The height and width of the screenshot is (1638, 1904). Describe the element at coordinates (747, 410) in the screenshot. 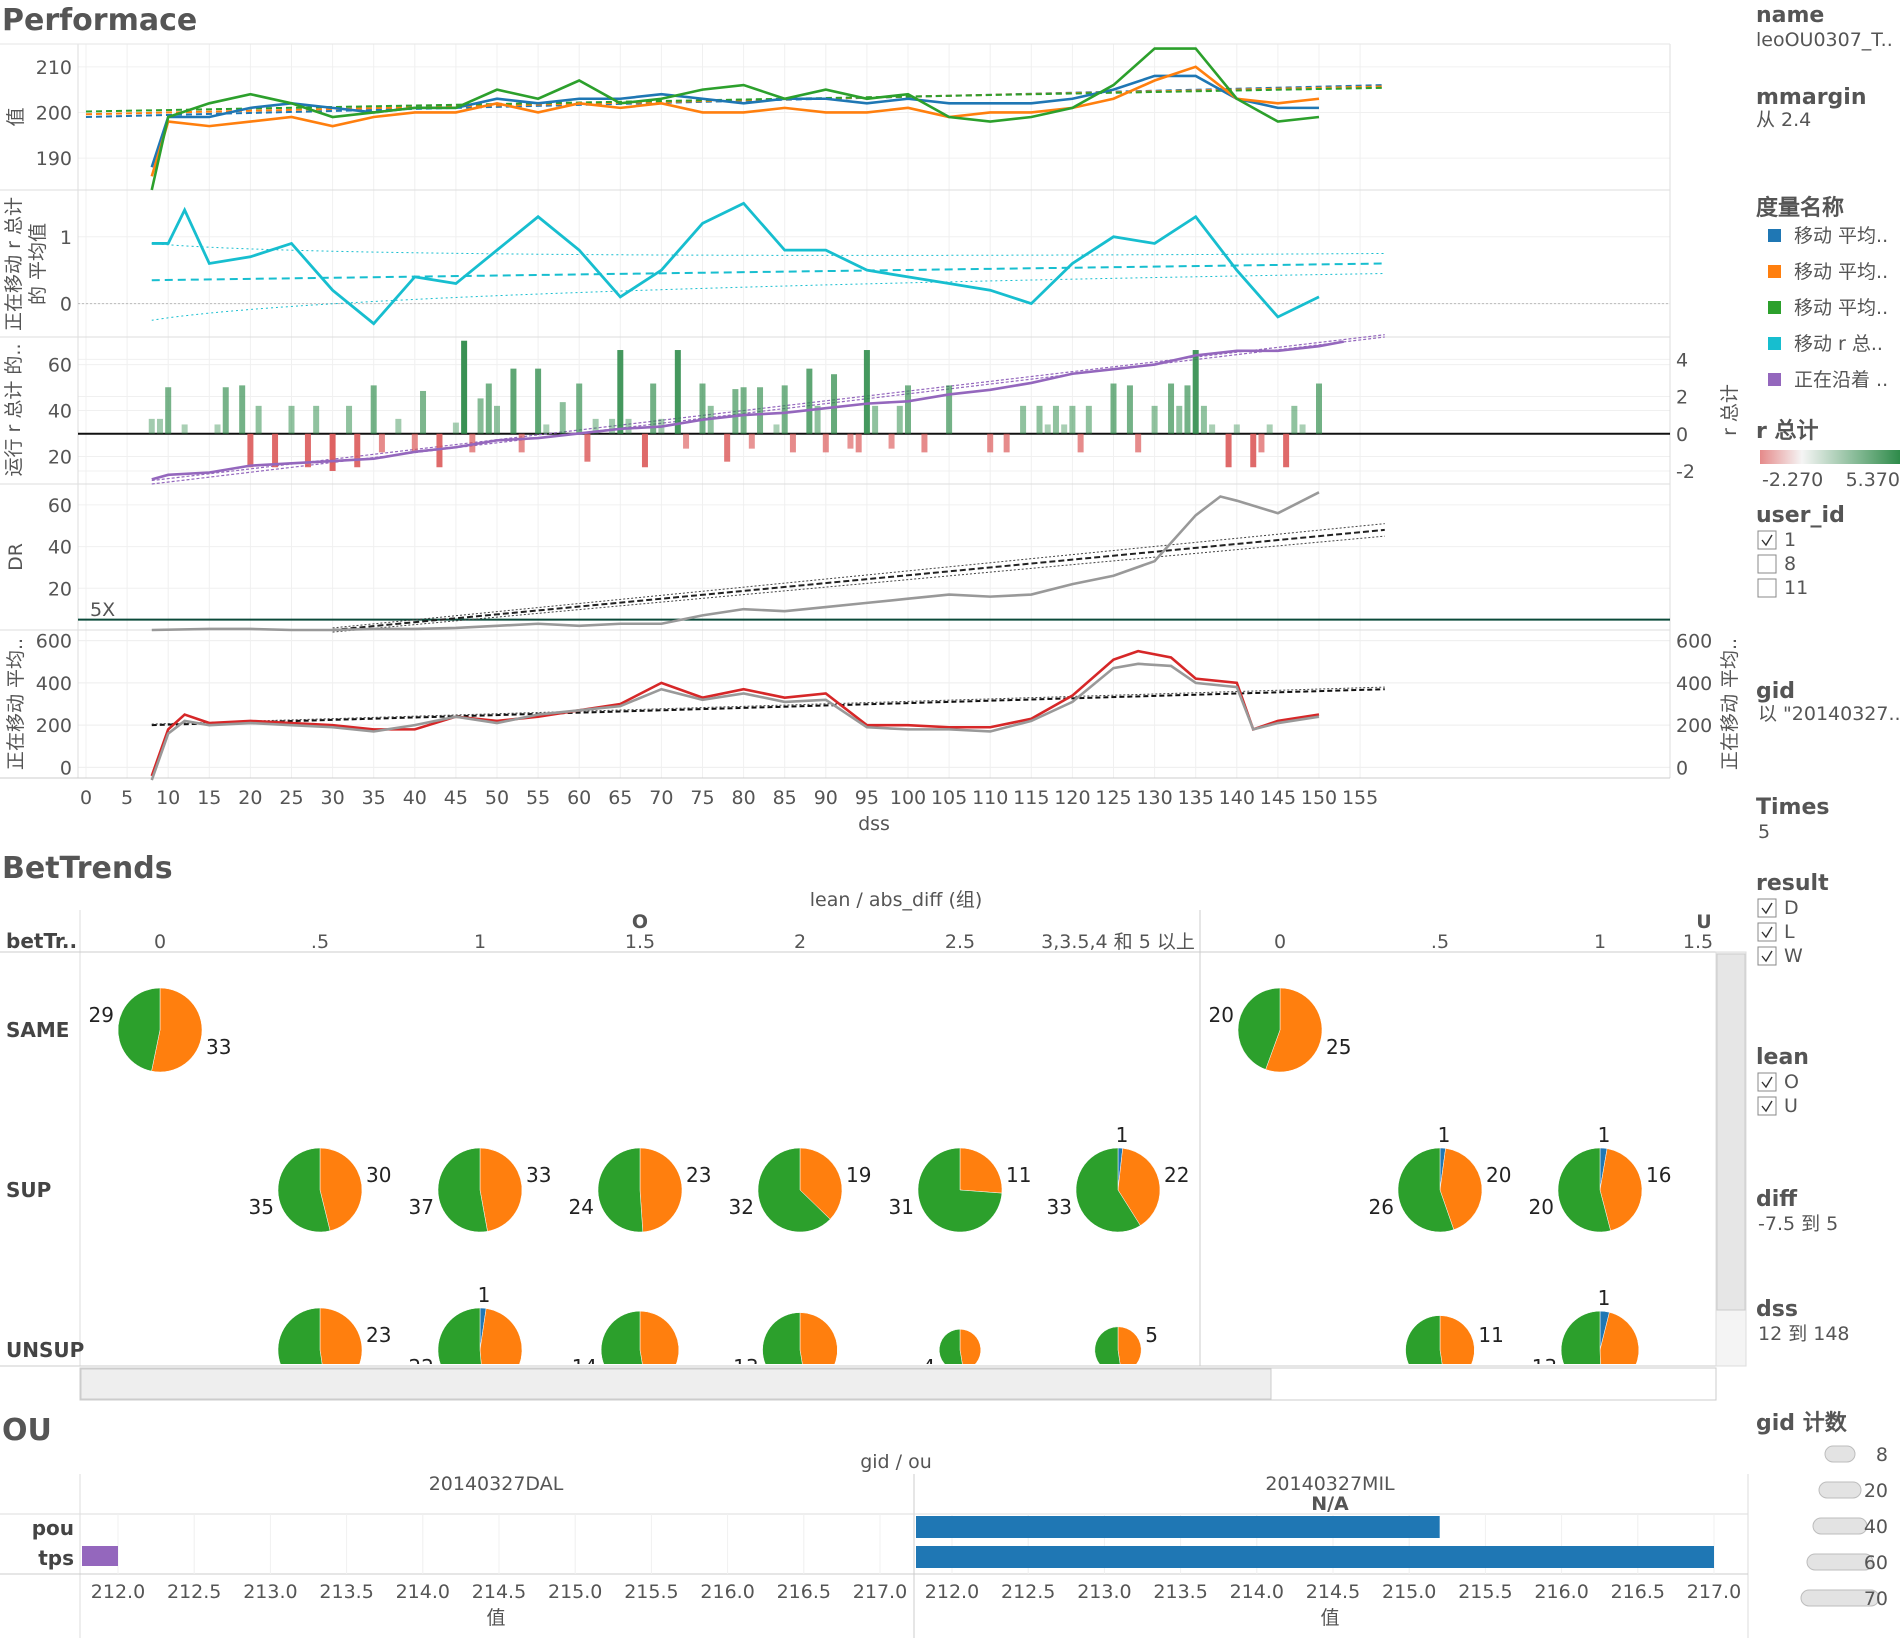

I see `running-rtotal-line` at that location.